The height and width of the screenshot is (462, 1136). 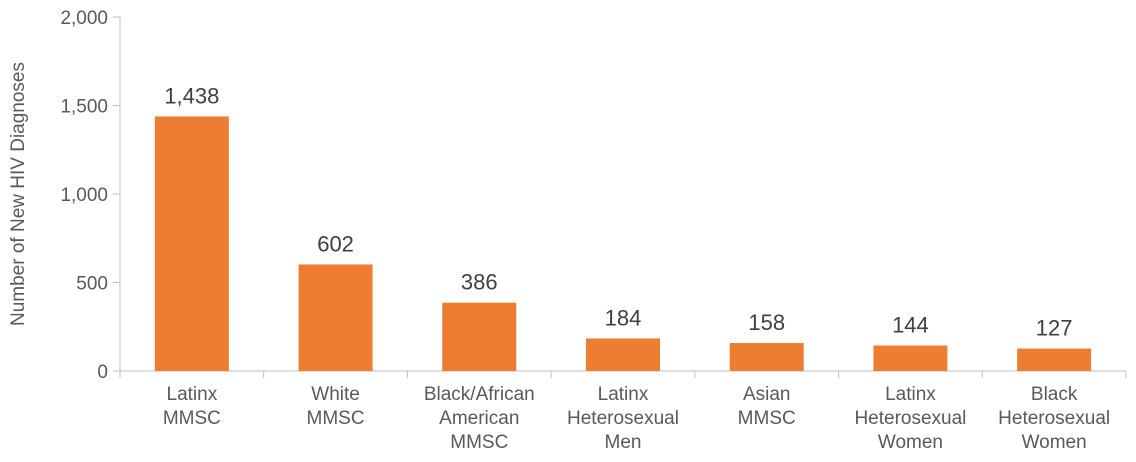 I want to click on y-tick-label: 1,000, so click(x=84, y=195).